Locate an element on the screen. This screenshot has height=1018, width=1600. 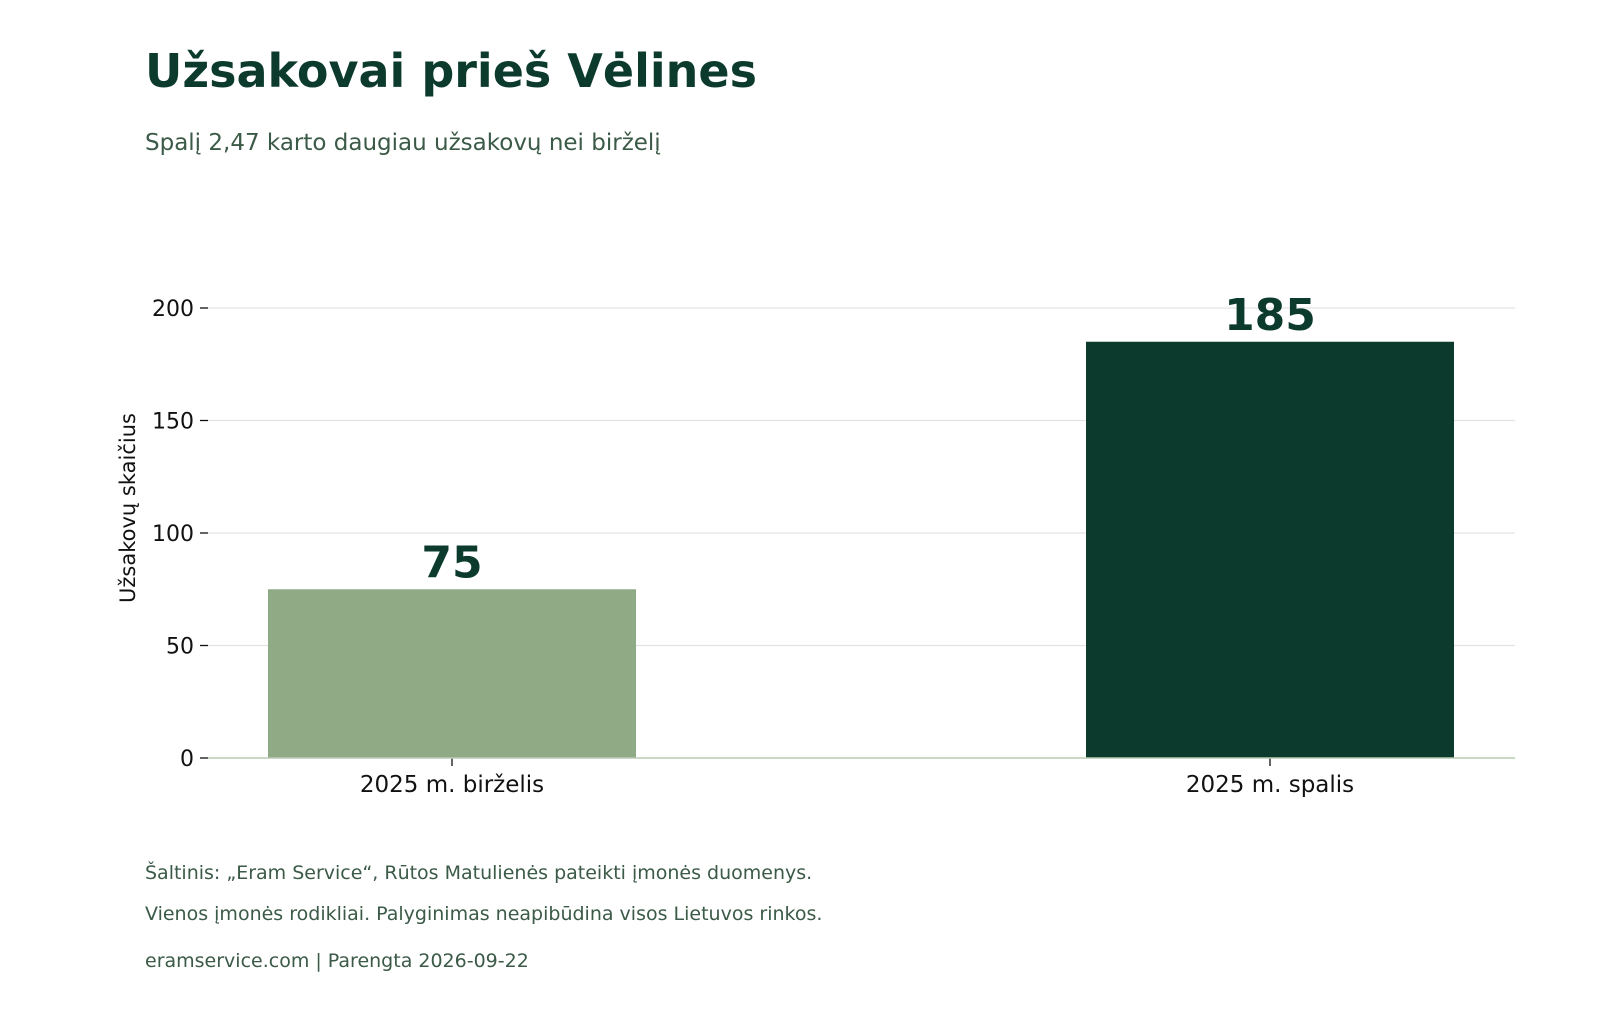
x-tick-label: 2025 m. spalis is located at coordinates (1270, 785).